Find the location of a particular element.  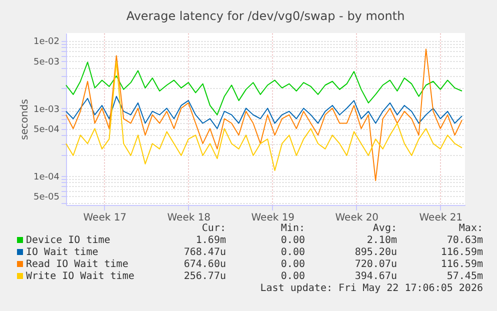

text: Last update: Fri May 22 17:06:05 2026 is located at coordinates (371, 288).